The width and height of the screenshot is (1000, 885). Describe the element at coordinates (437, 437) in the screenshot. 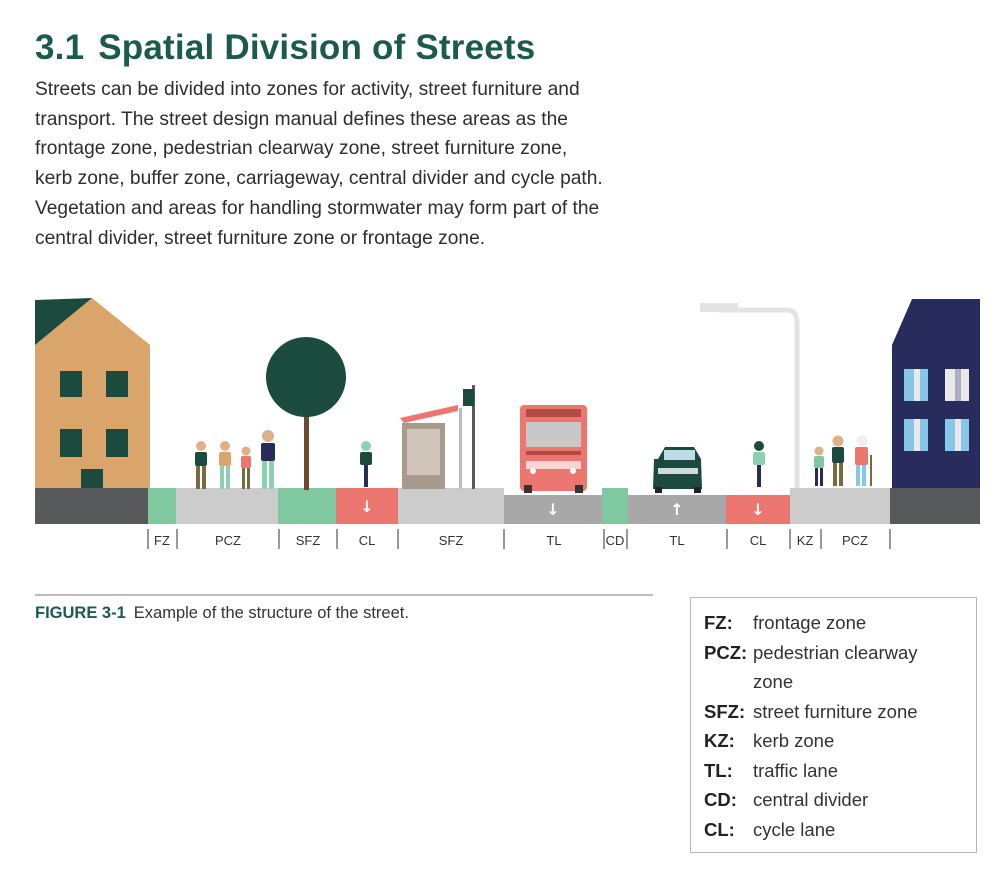

I see `bus-shelter` at that location.